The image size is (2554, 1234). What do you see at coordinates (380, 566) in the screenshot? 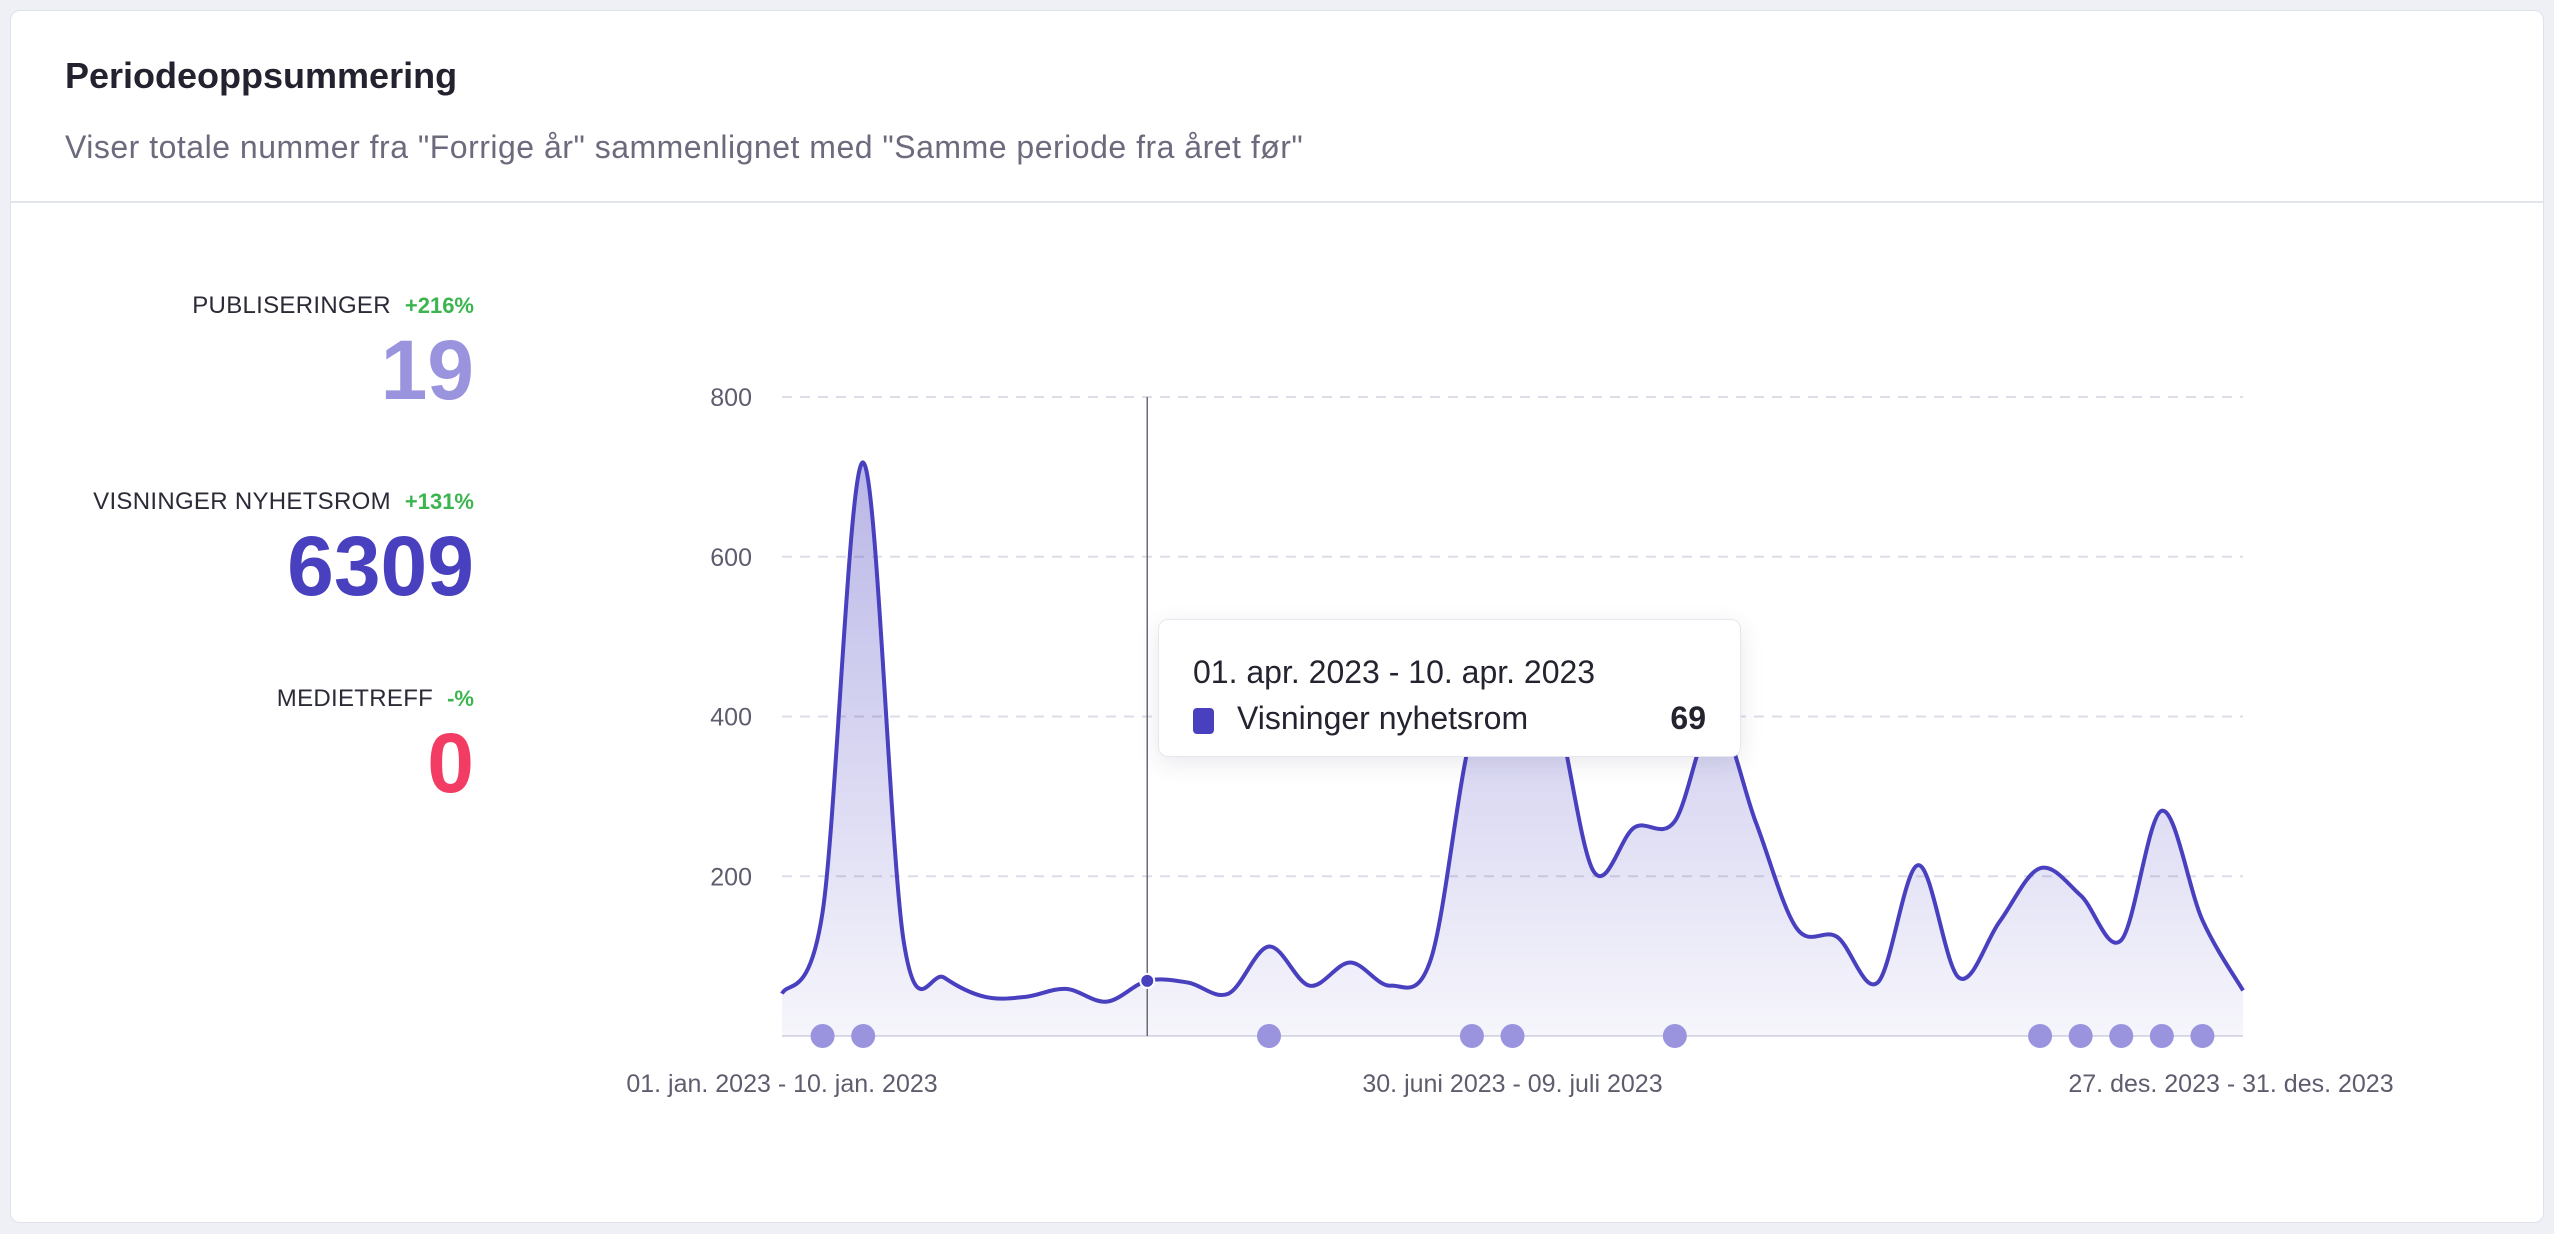
I see `stat-value: 6309` at bounding box center [380, 566].